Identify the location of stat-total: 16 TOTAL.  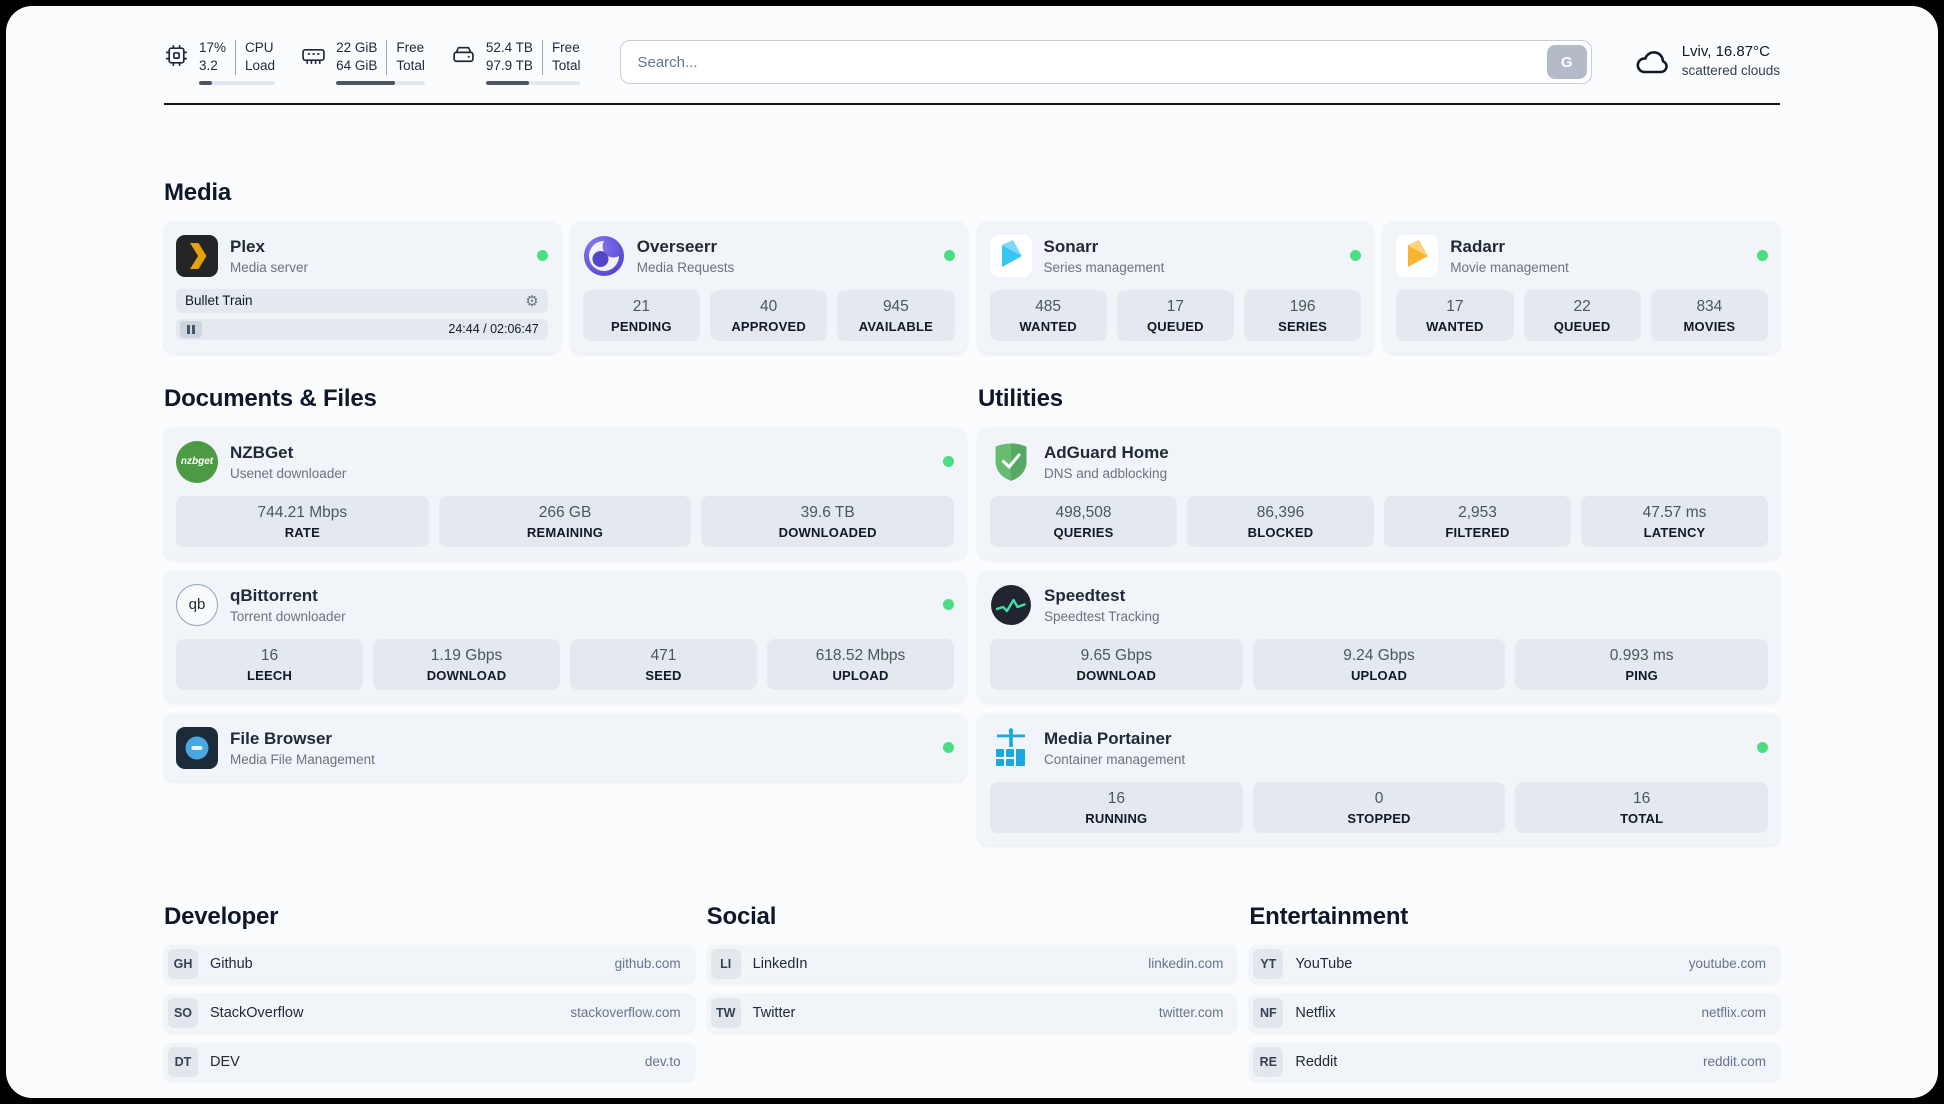
(1642, 807).